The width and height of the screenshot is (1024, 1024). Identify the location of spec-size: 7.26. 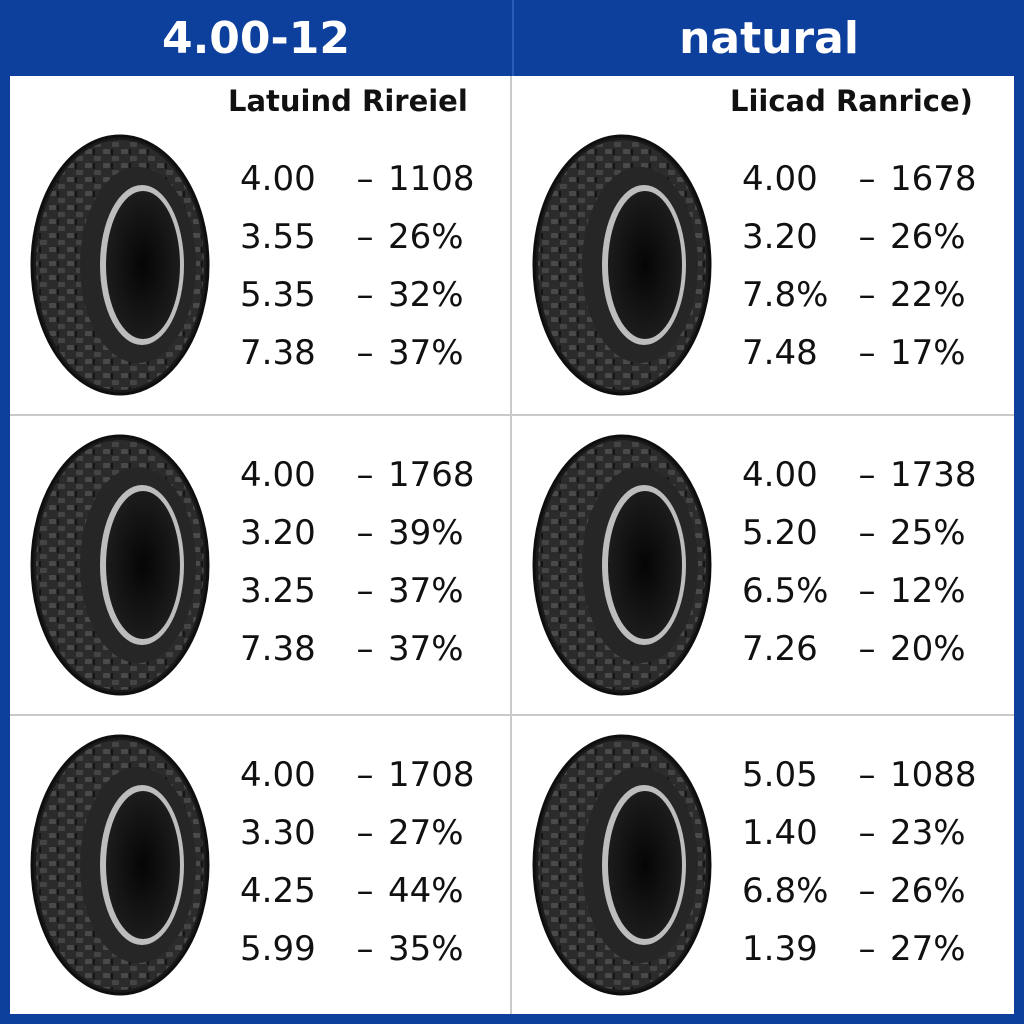
(780, 649).